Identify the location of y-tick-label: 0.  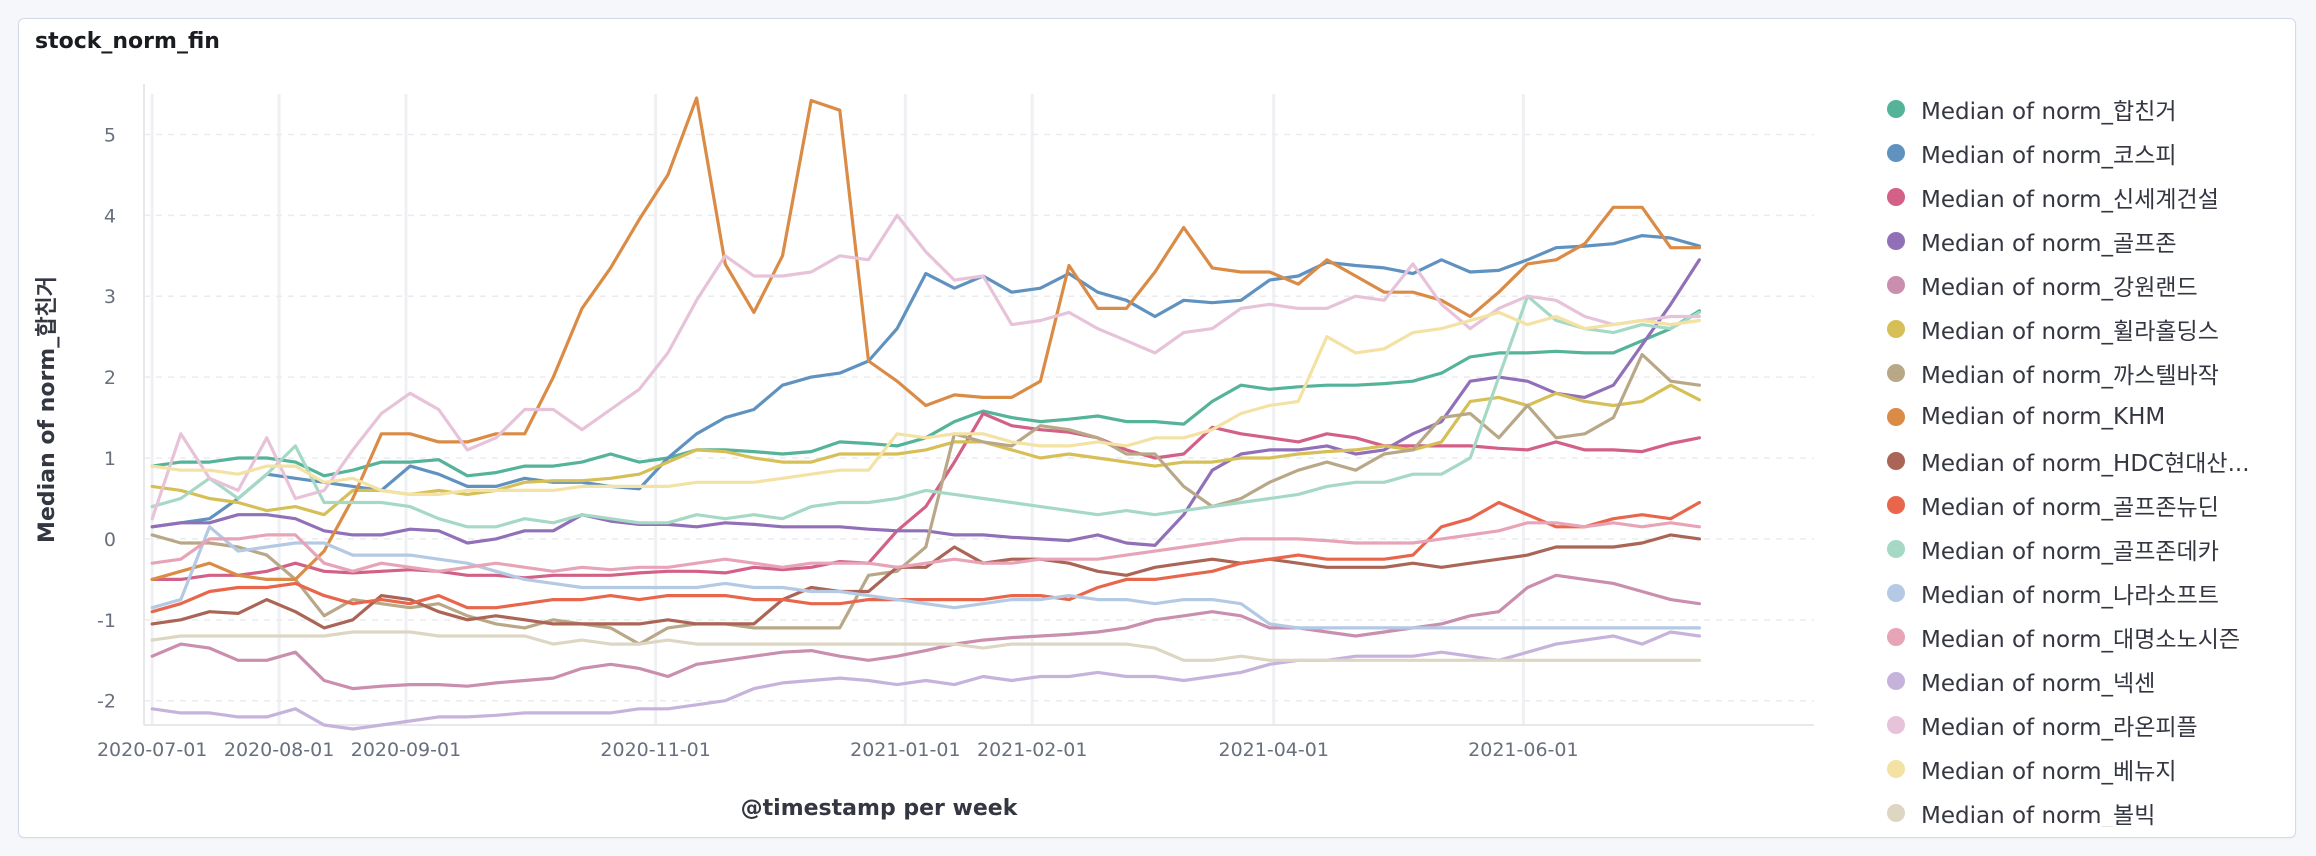
(110, 540).